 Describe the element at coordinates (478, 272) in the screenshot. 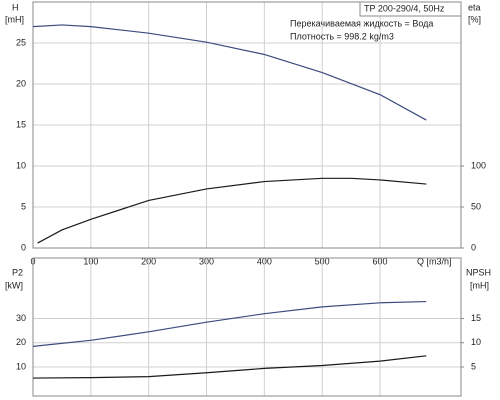

I see `y2-axis-label: NPSH` at that location.